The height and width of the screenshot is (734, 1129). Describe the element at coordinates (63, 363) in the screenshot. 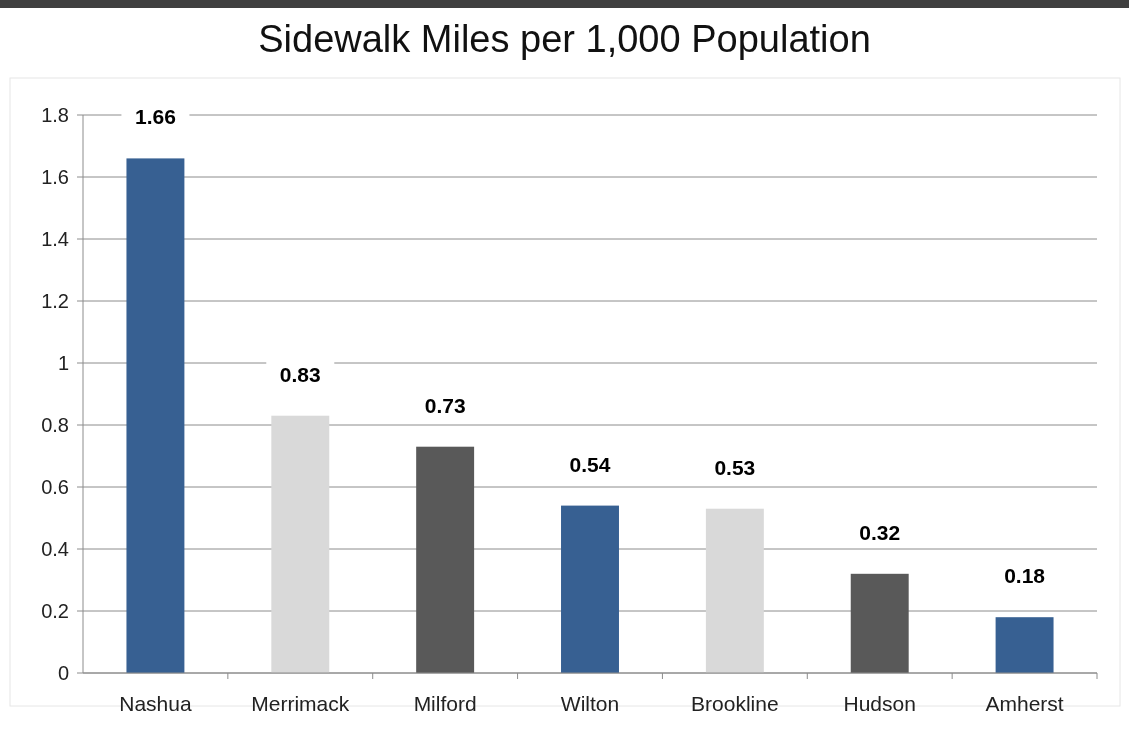

I see `y-tick-label: 1` at that location.